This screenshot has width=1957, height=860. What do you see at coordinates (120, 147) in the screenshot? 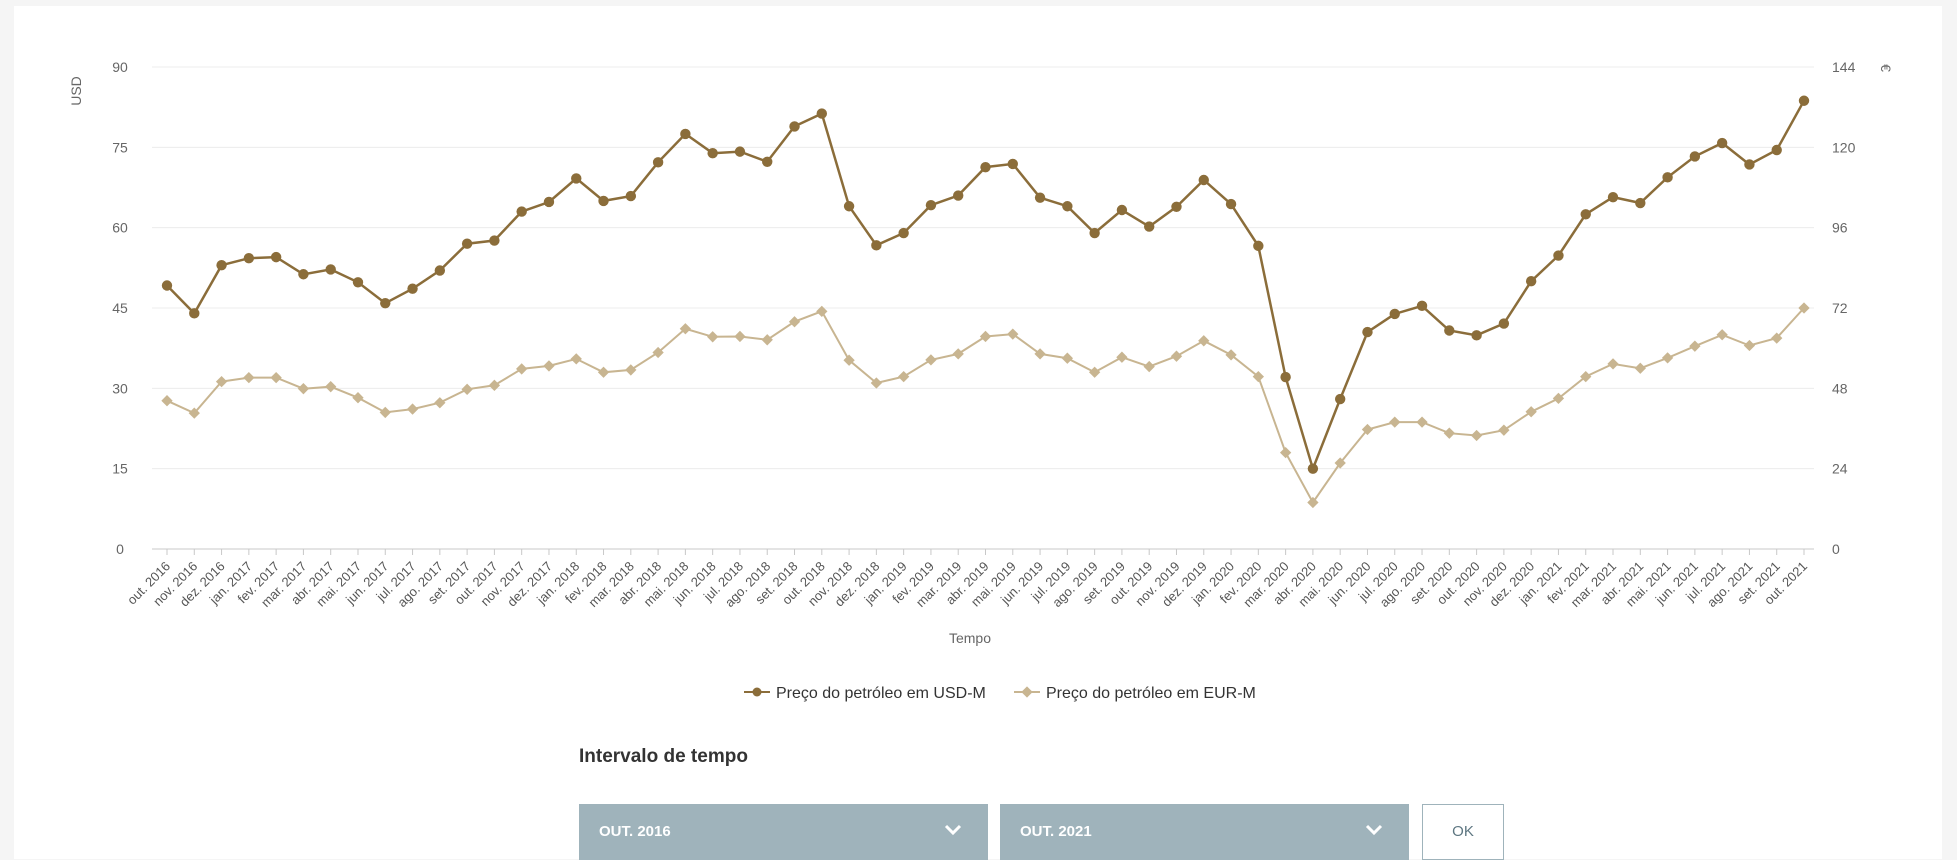
I see `y-left-tick-label: 75` at bounding box center [120, 147].